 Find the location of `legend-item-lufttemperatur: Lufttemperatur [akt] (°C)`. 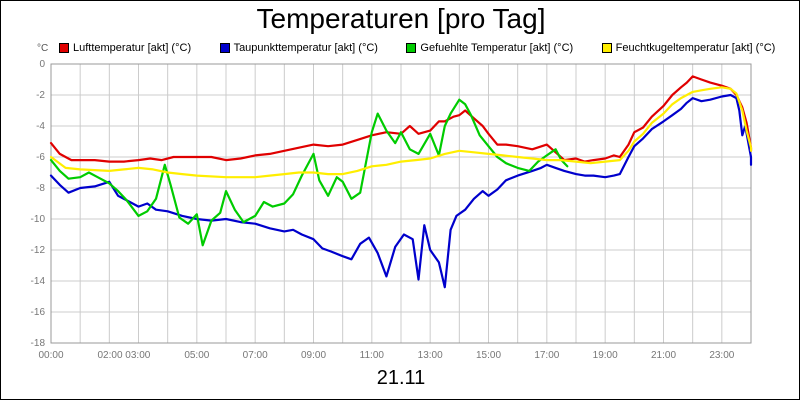

legend-item-lufttemperatur: Lufttemperatur [akt] (°C) is located at coordinates (125, 48).